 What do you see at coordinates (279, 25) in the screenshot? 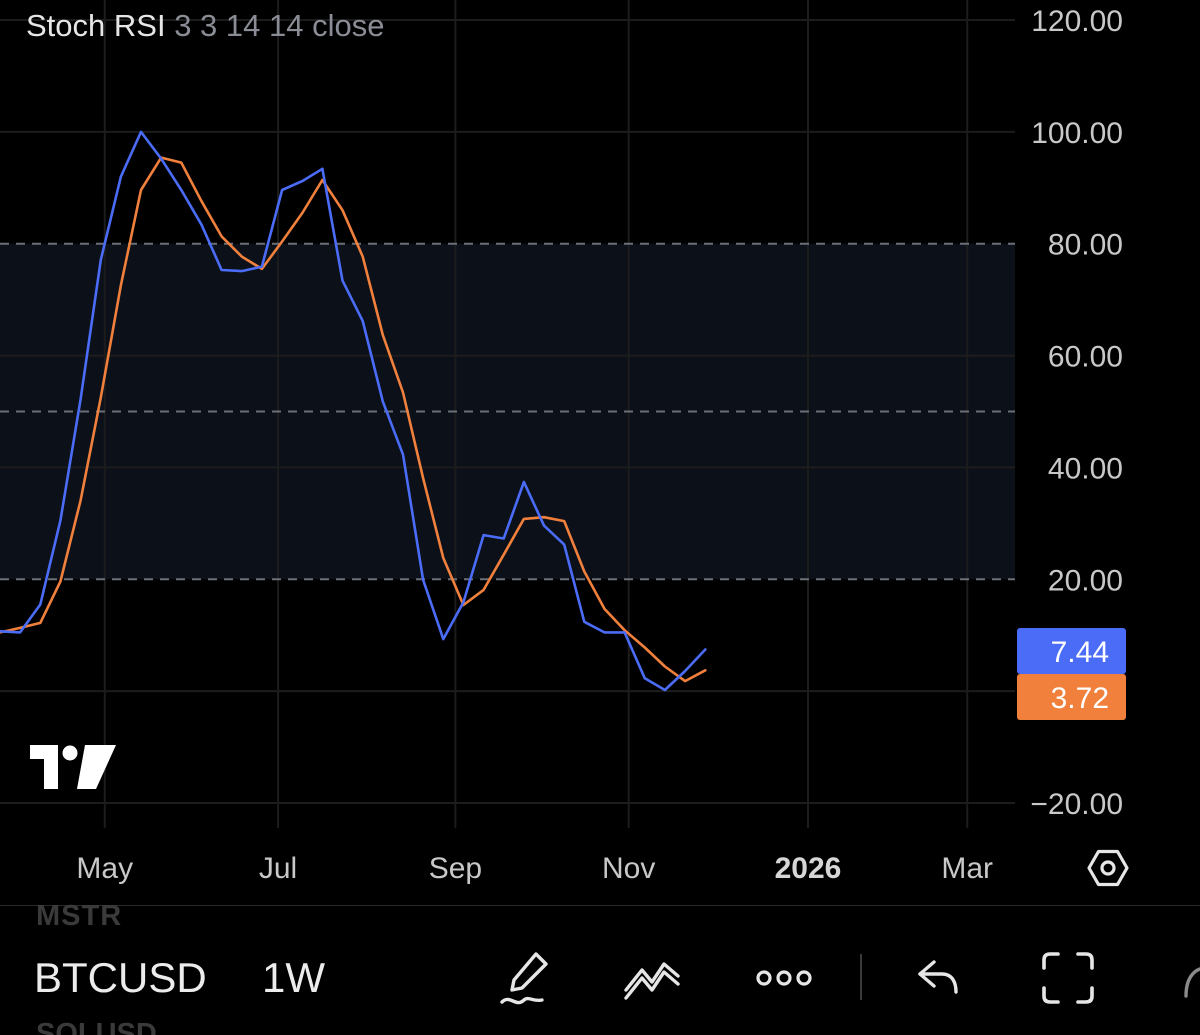
I see `indicator-params: 3 3 14 14 close` at bounding box center [279, 25].